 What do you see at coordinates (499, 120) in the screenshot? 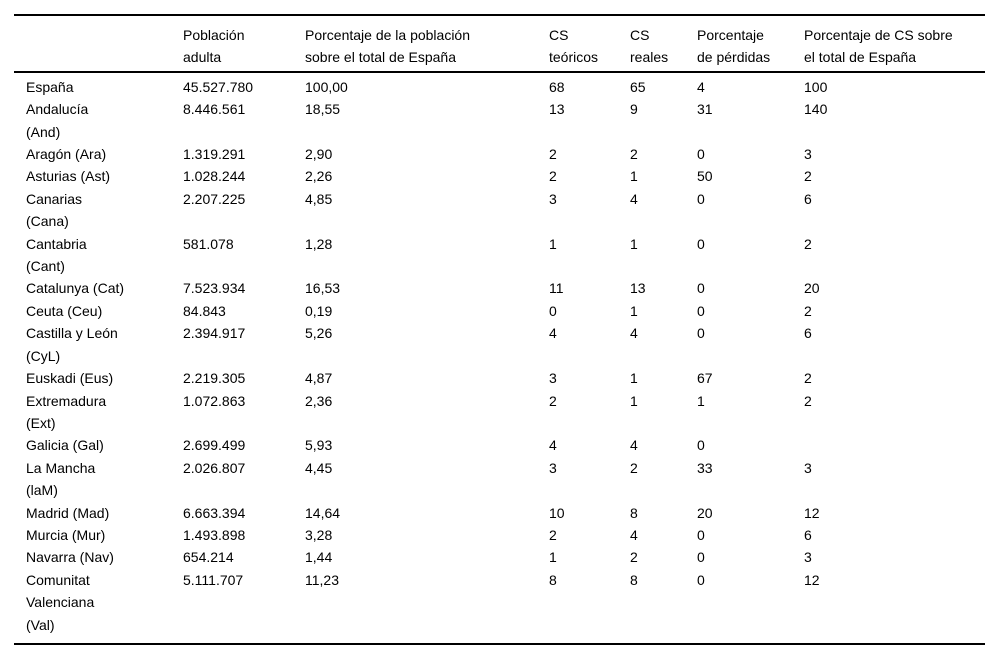
I see `table-row: Andalucía (And) 8.446.561 18,55 13 9 31 140` at bounding box center [499, 120].